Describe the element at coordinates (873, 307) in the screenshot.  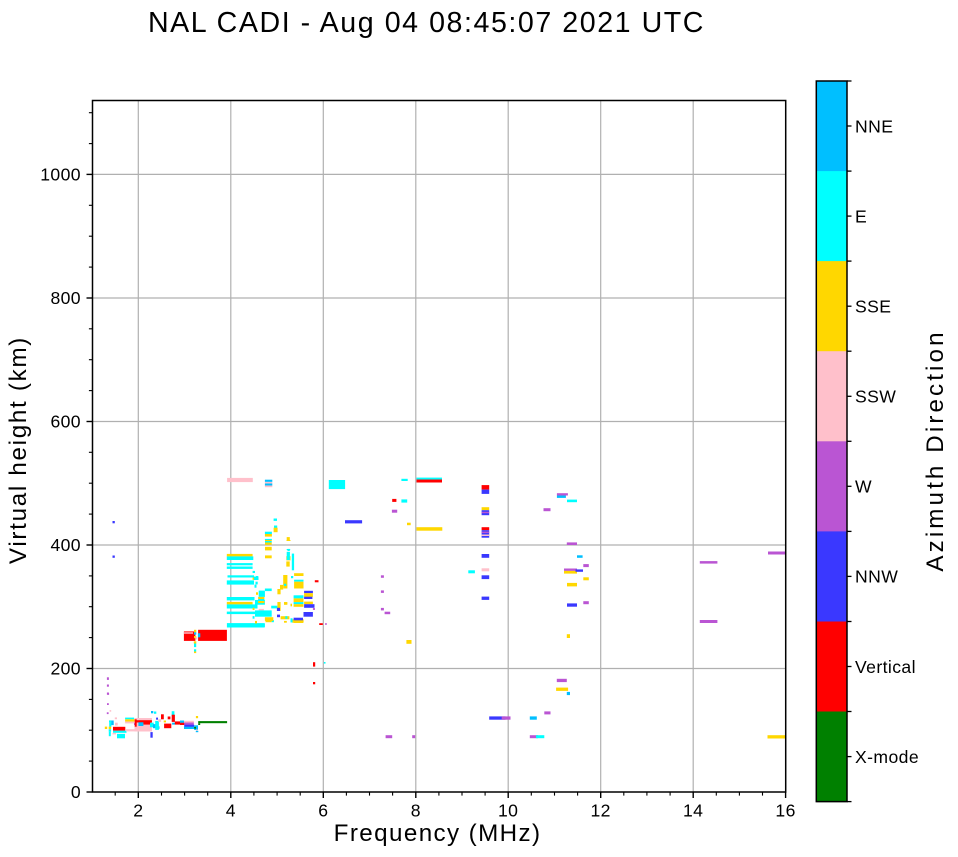
I see `svg-text: SSE` at that location.